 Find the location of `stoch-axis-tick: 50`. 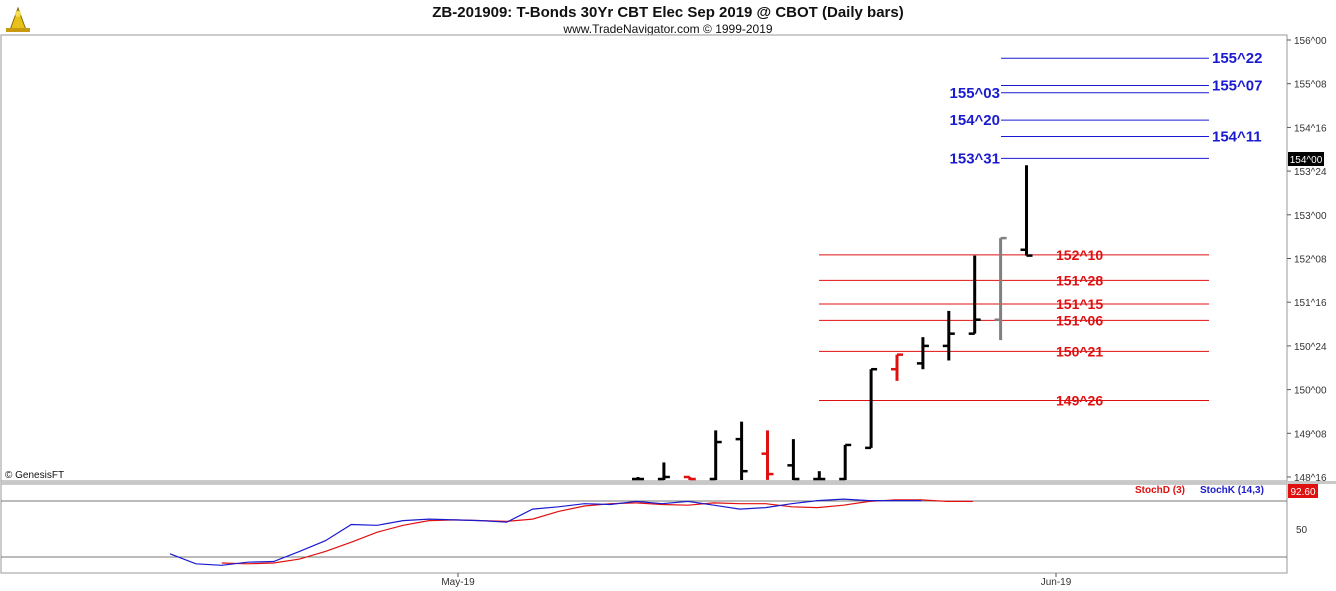

stoch-axis-tick: 50 is located at coordinates (1302, 530).